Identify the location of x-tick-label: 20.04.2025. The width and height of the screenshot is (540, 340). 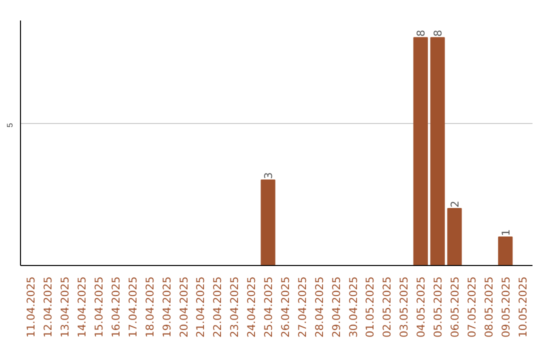
(183, 307).